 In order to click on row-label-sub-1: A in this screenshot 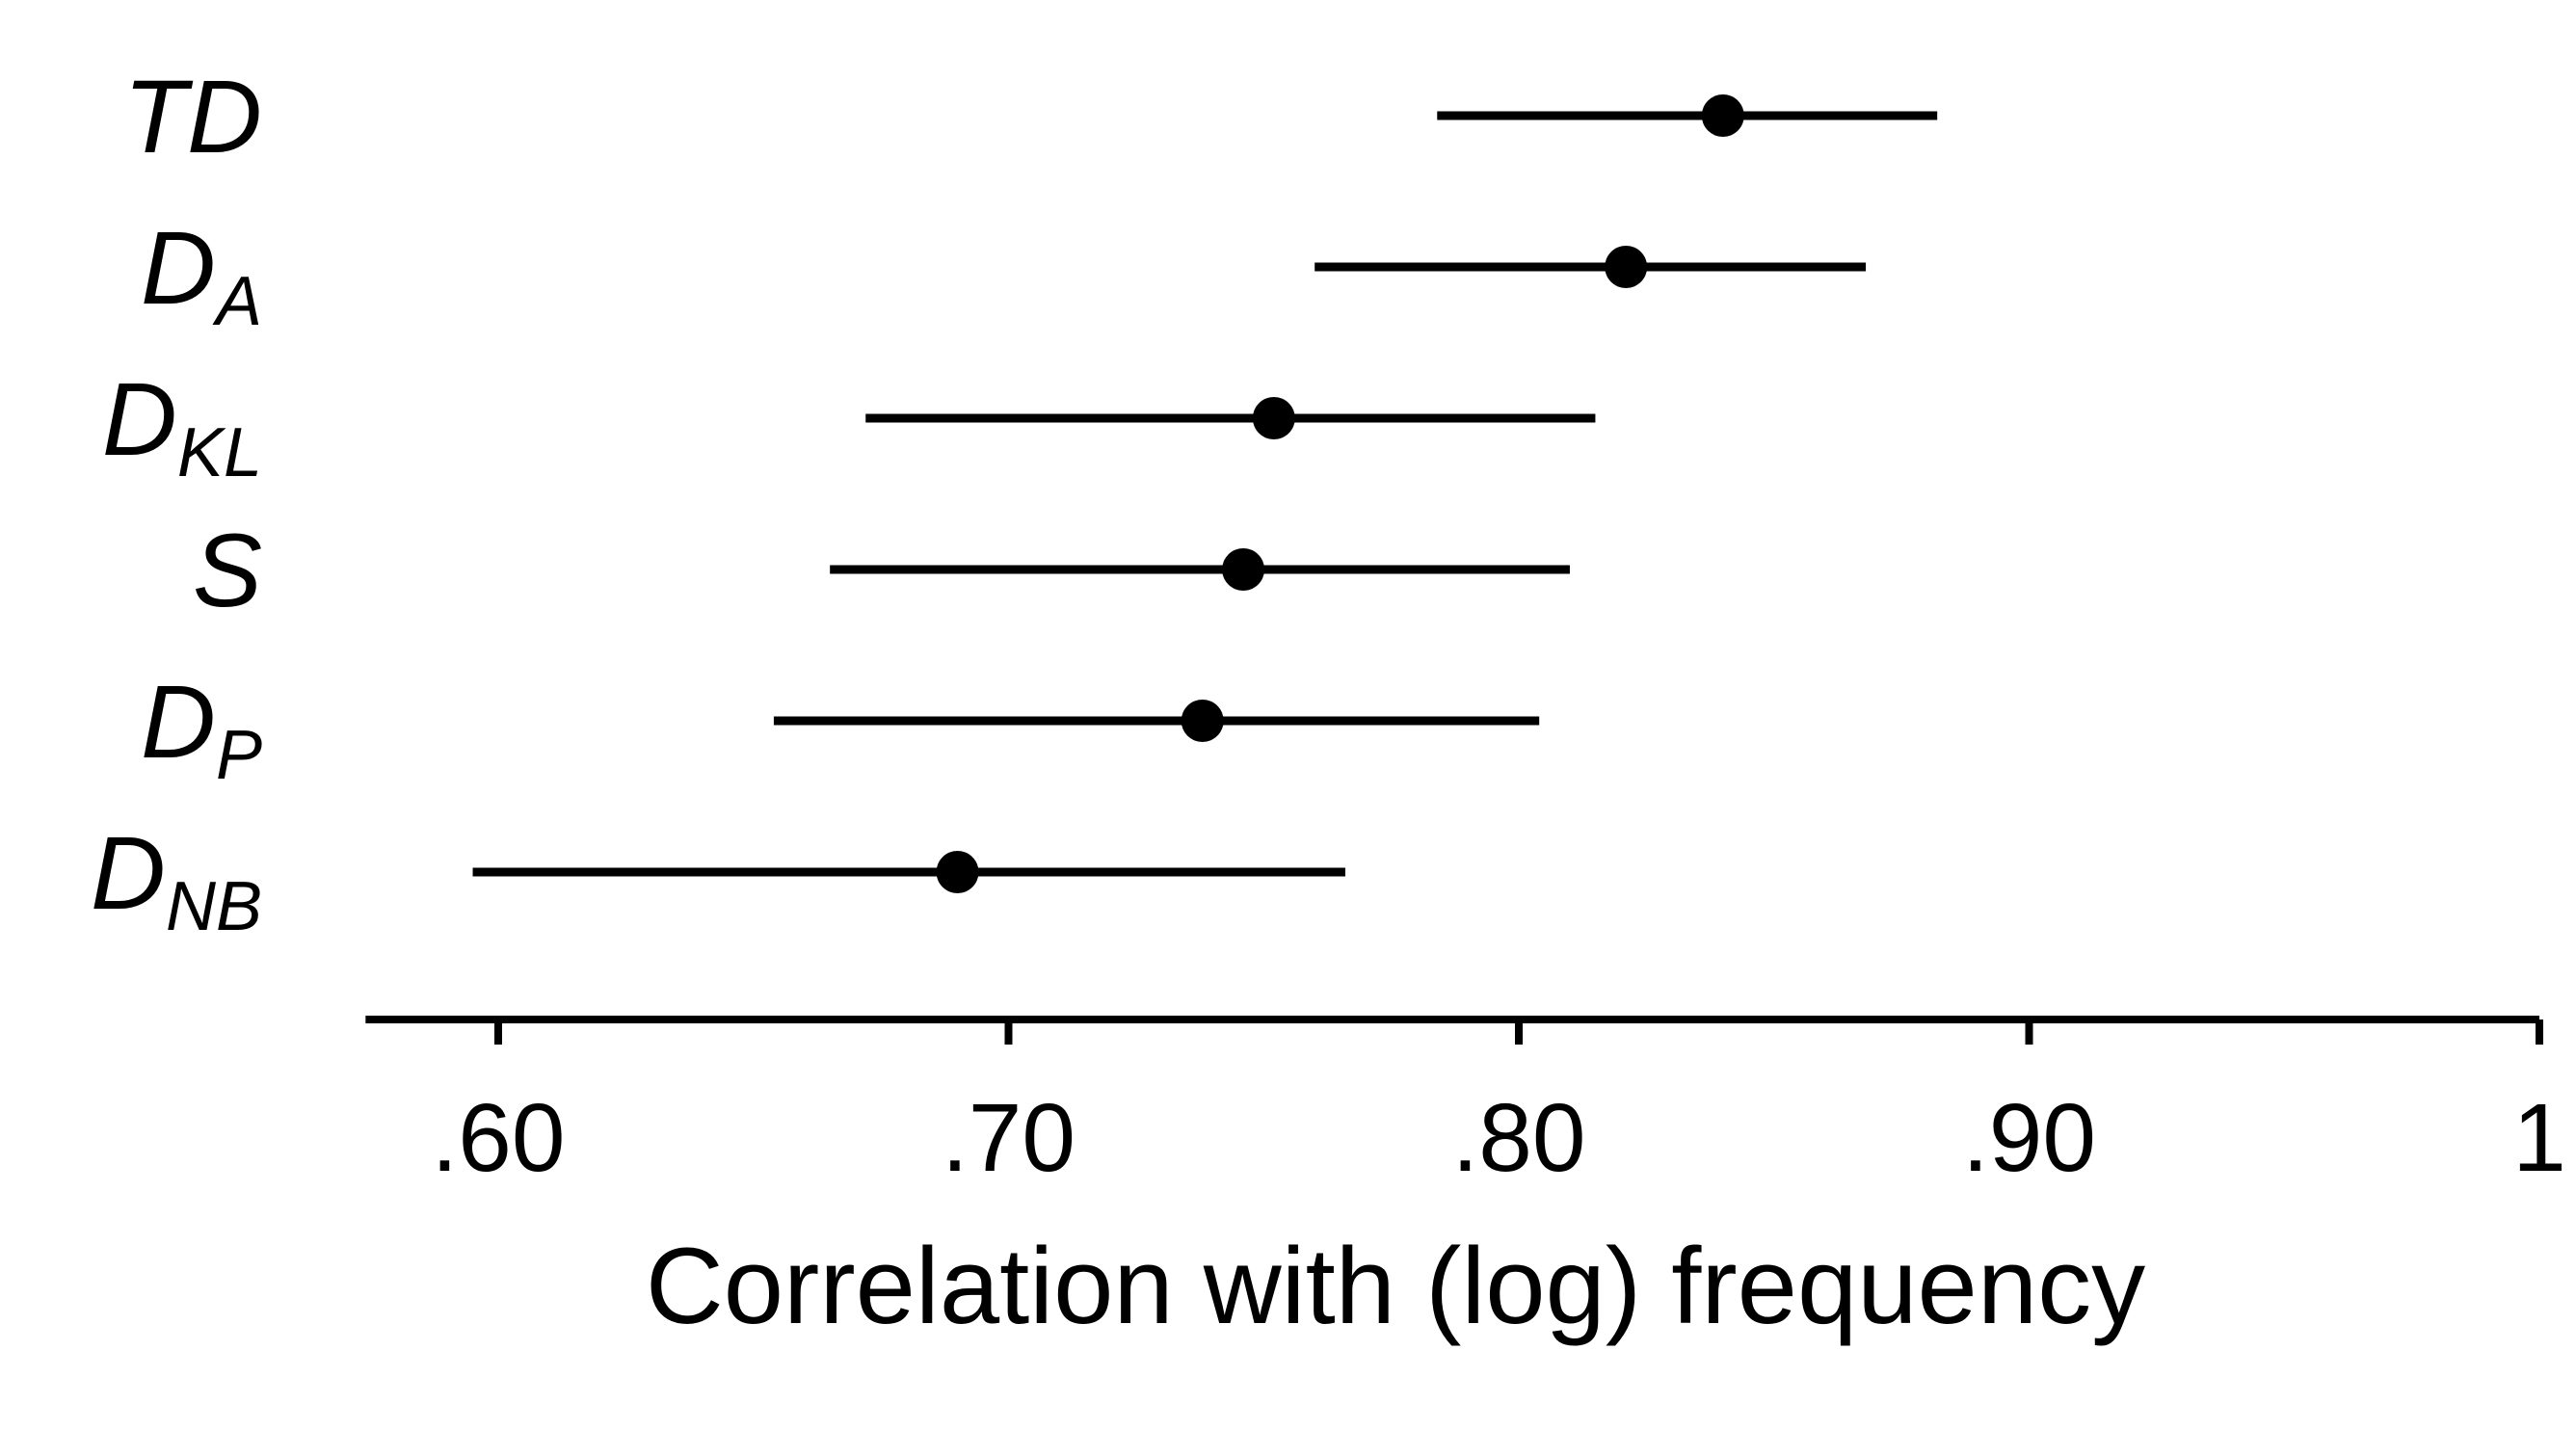, I will do `click(237, 301)`.